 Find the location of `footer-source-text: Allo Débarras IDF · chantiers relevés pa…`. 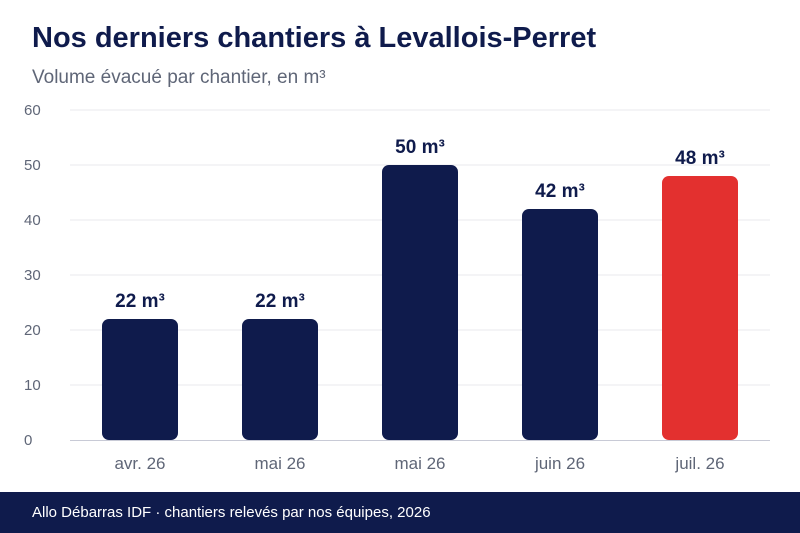

footer-source-text: Allo Débarras IDF · chantiers relevés pa… is located at coordinates (231, 512).